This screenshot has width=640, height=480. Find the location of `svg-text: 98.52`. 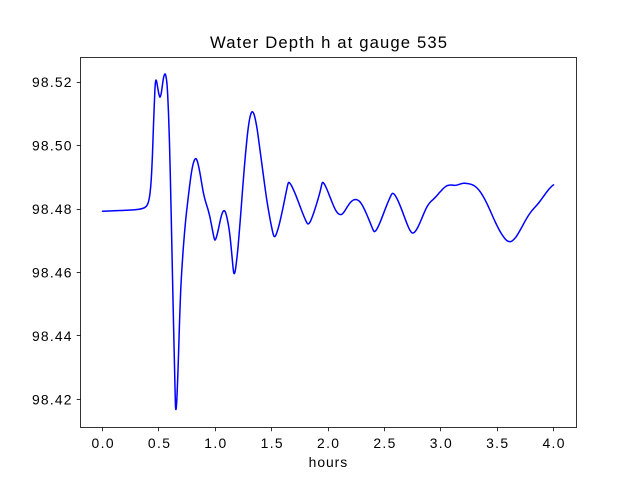

svg-text: 98.52 is located at coordinates (52, 82).